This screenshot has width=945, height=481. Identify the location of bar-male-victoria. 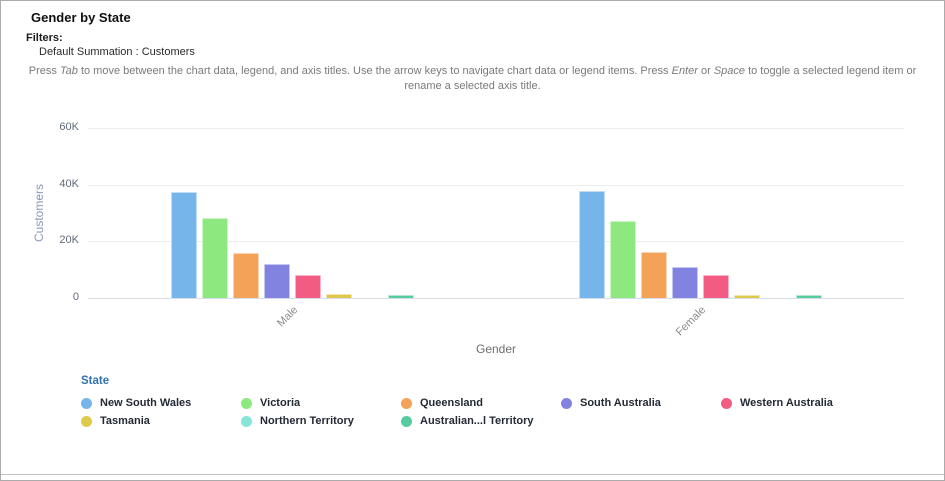
(214, 258).